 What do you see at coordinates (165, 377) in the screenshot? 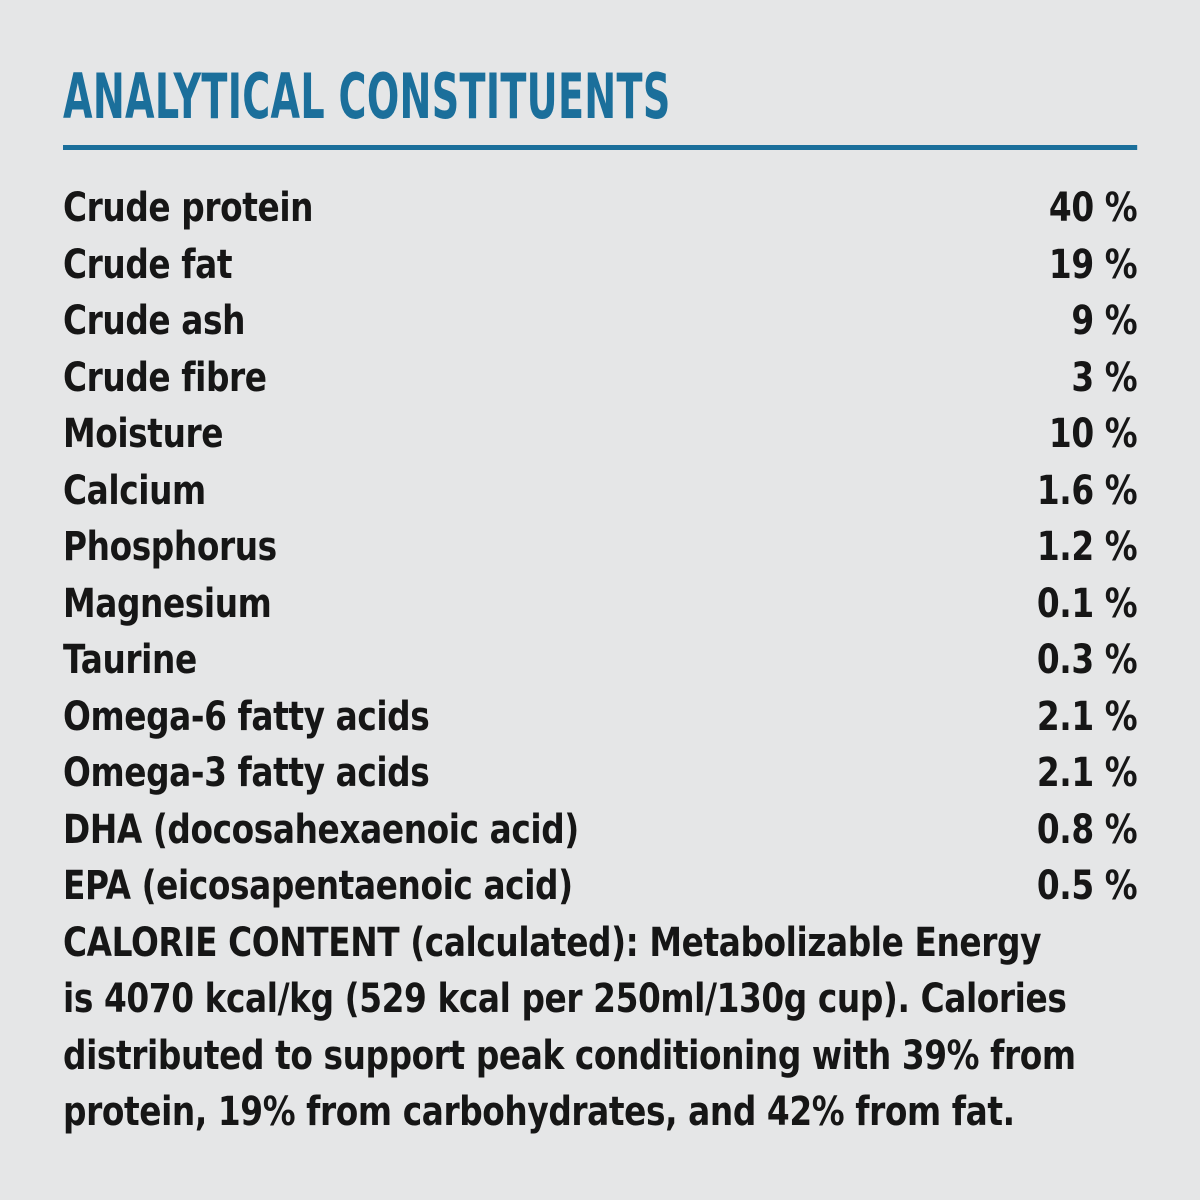
I see `nutrient-label: Crude fibre` at bounding box center [165, 377].